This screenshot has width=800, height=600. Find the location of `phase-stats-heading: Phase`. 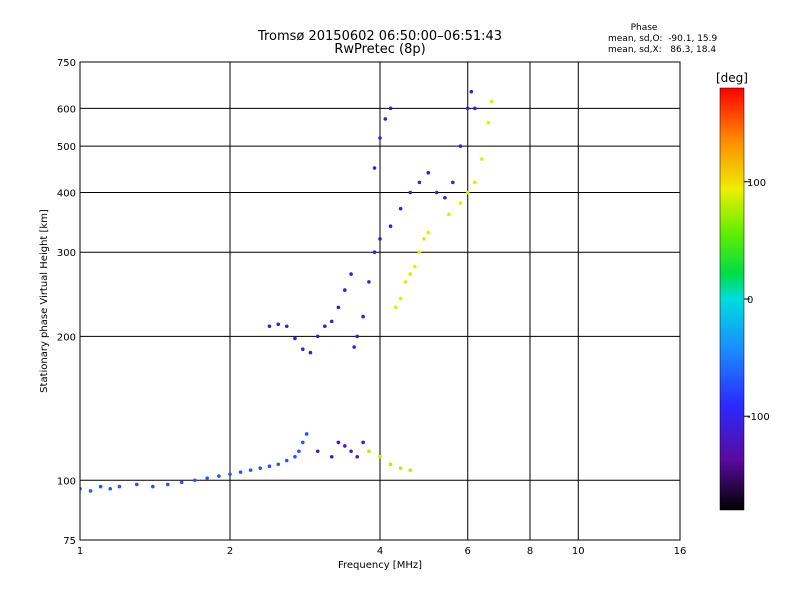

phase-stats-heading: Phase is located at coordinates (644, 28).